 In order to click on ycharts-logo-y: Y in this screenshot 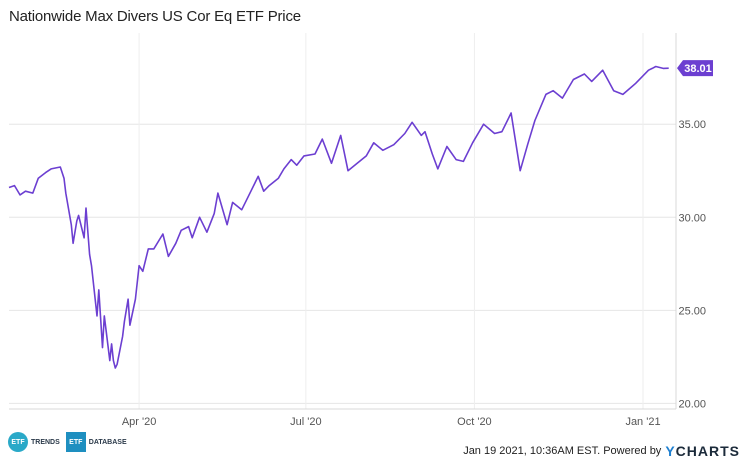, I will do `click(670, 451)`.